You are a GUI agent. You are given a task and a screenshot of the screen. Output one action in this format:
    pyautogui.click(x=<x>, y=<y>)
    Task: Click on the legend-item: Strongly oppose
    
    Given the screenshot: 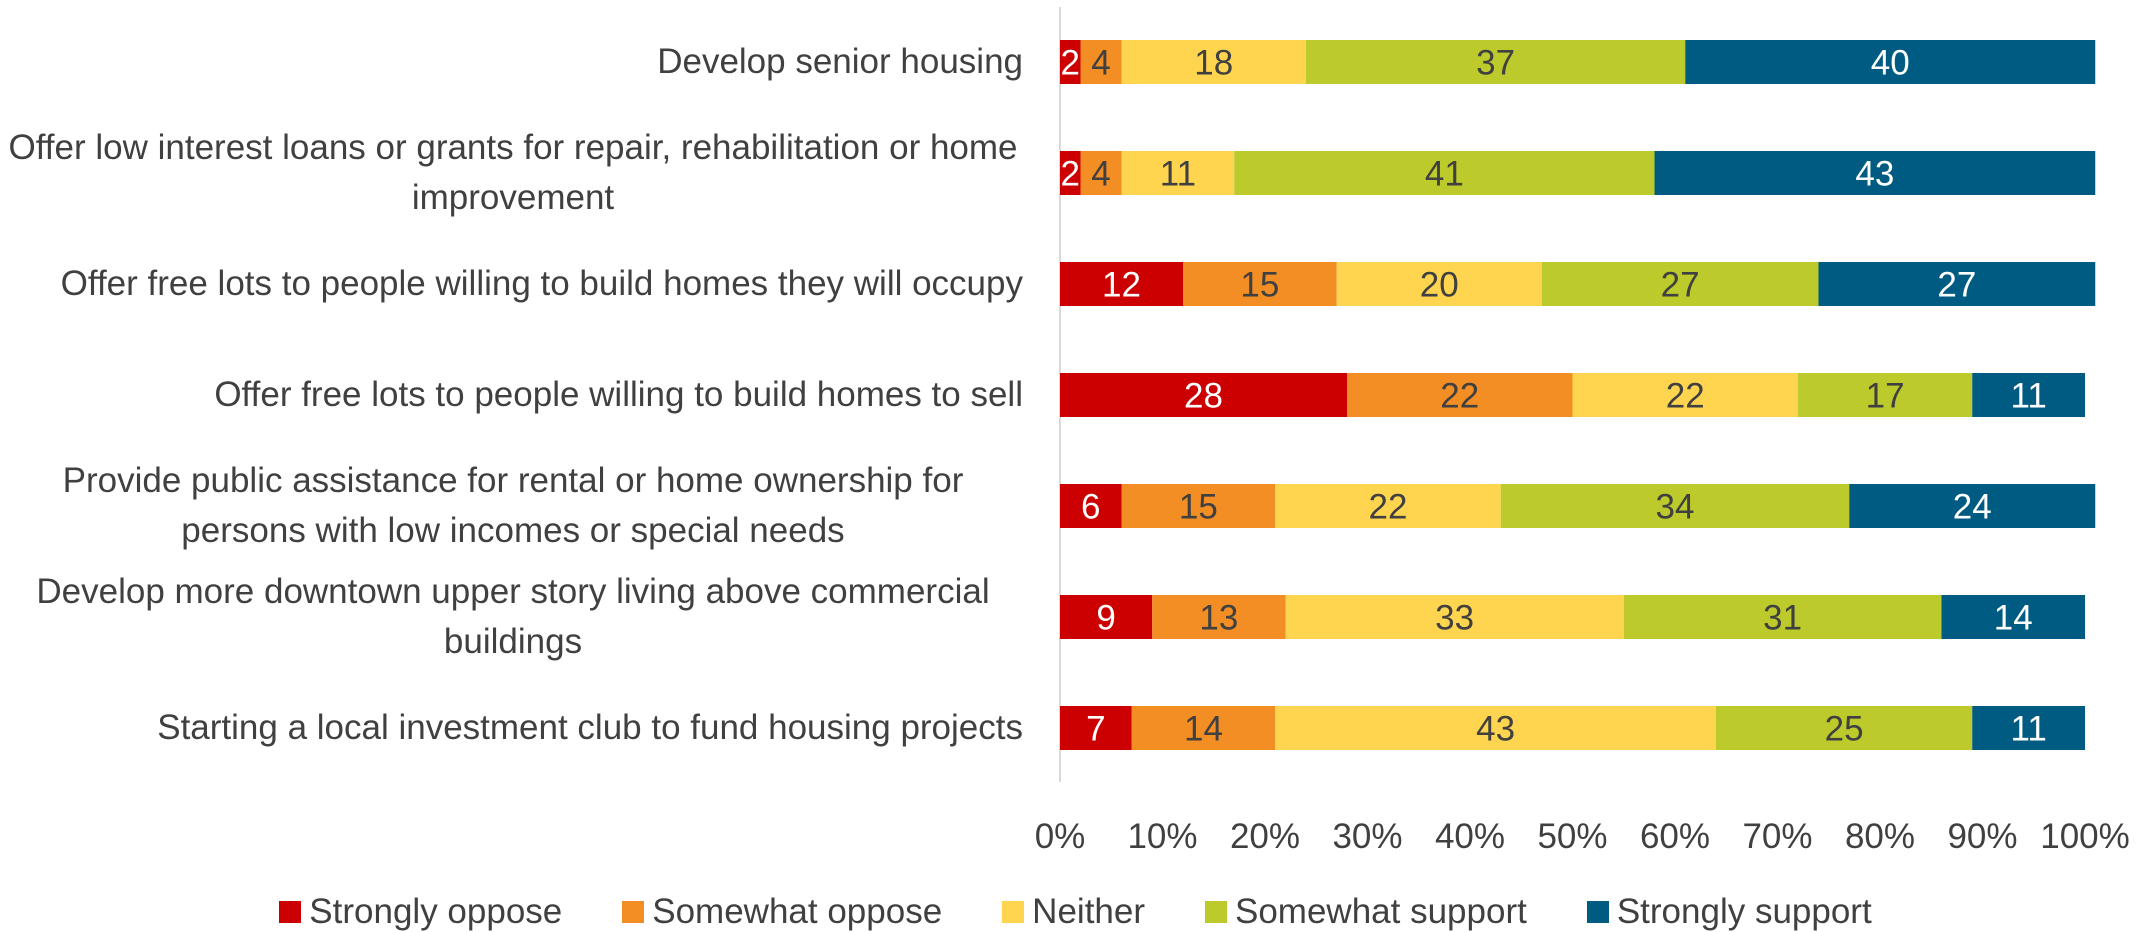 What is the action you would take?
    pyautogui.click(x=420, y=912)
    